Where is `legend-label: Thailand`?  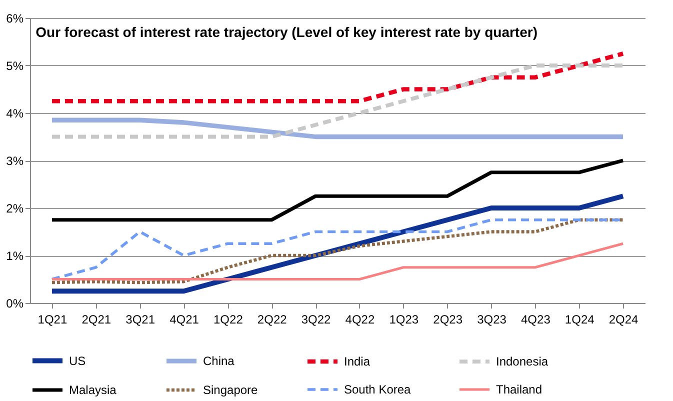
legend-label: Thailand is located at coordinates (519, 389).